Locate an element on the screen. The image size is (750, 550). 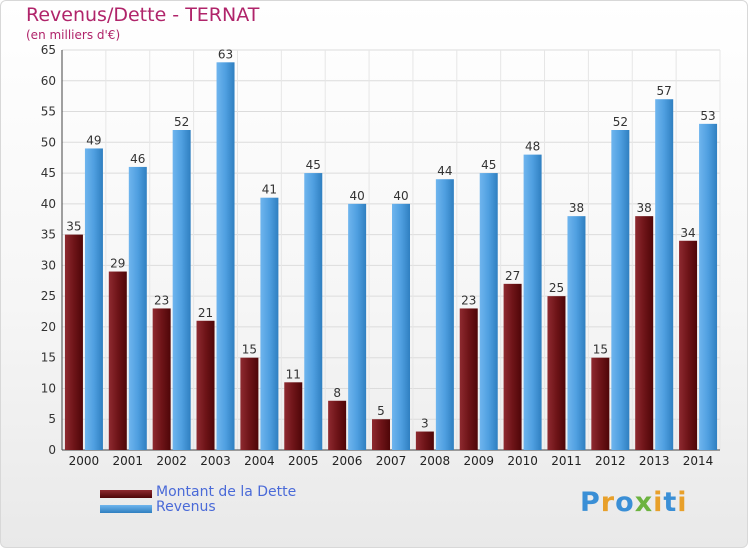
data-label-debt: 27 is located at coordinates (512, 276).